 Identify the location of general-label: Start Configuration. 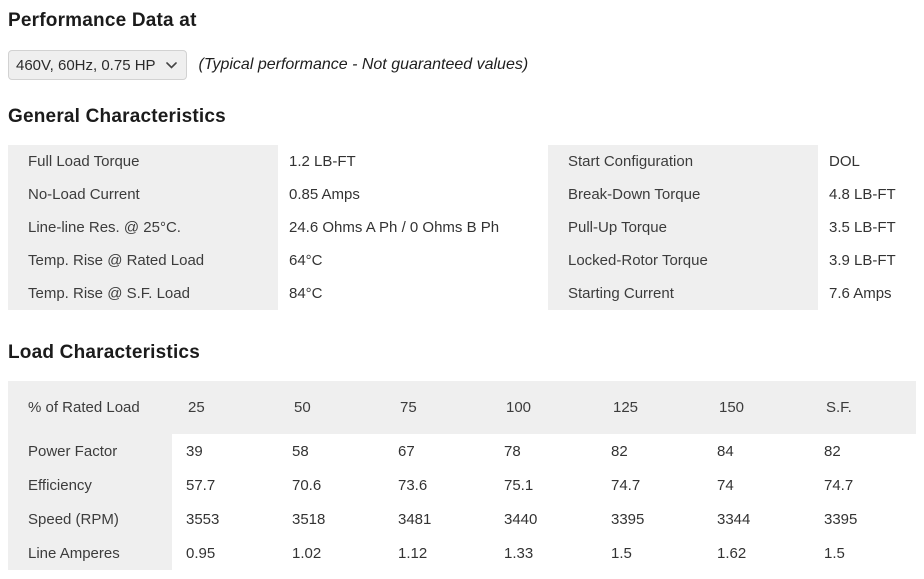
(683, 161).